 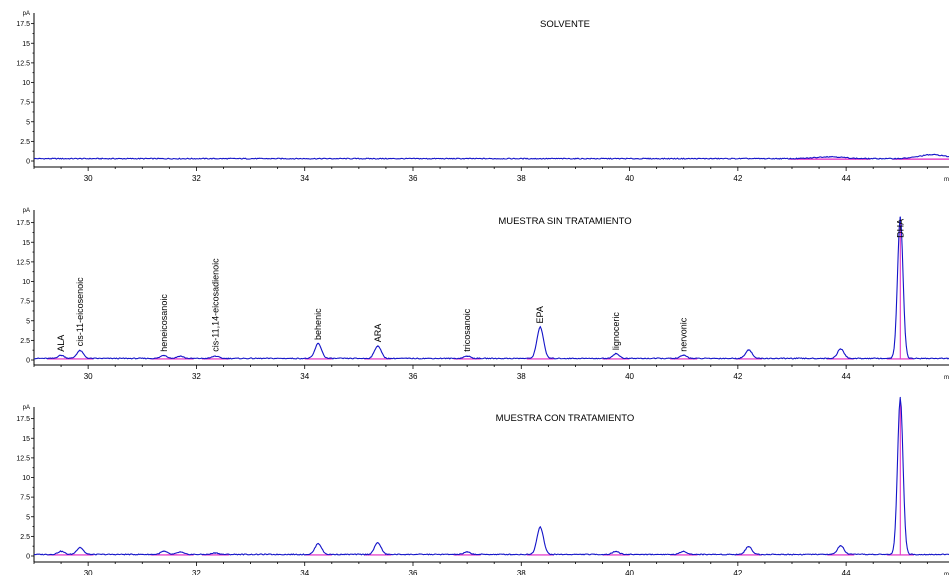 What do you see at coordinates (467, 330) in the screenshot?
I see `peak-label: tricosanoic` at bounding box center [467, 330].